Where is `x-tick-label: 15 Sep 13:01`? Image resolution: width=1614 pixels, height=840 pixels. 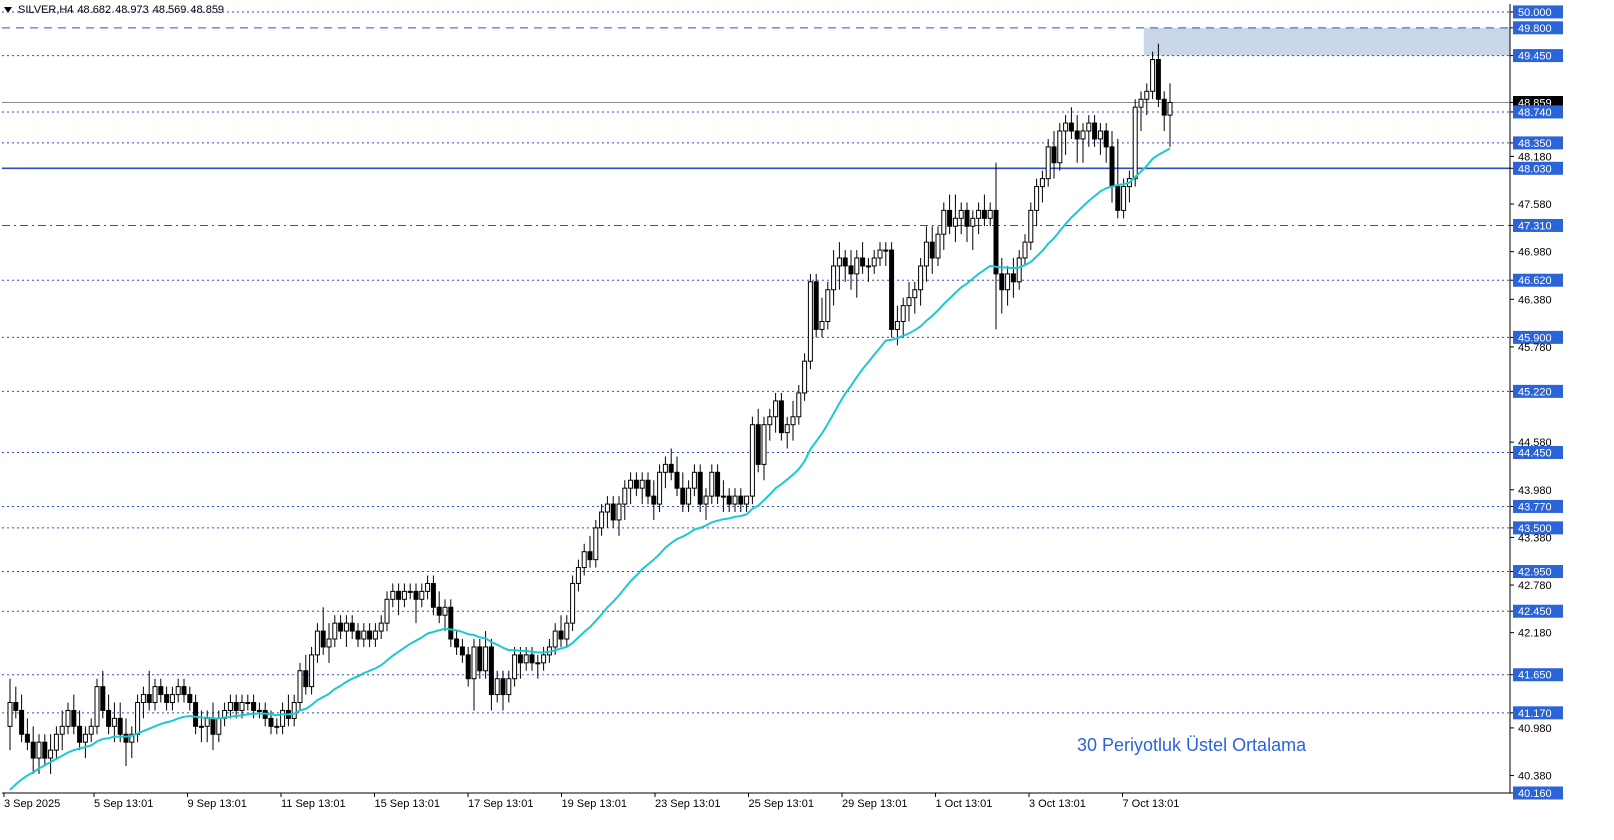 x-tick-label: 15 Sep 13:01 is located at coordinates (407, 804).